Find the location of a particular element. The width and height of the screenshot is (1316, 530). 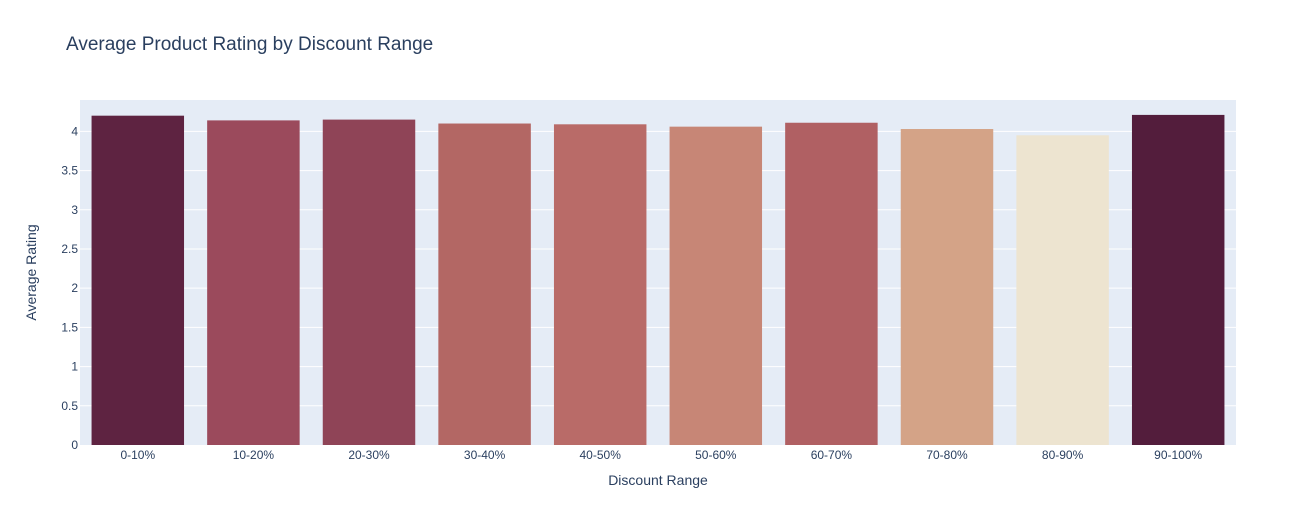

bar-20-30% is located at coordinates (369, 282).